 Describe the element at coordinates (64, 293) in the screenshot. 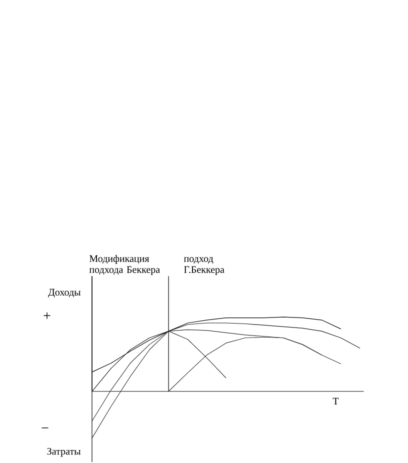

I see `text: Доходы` at that location.